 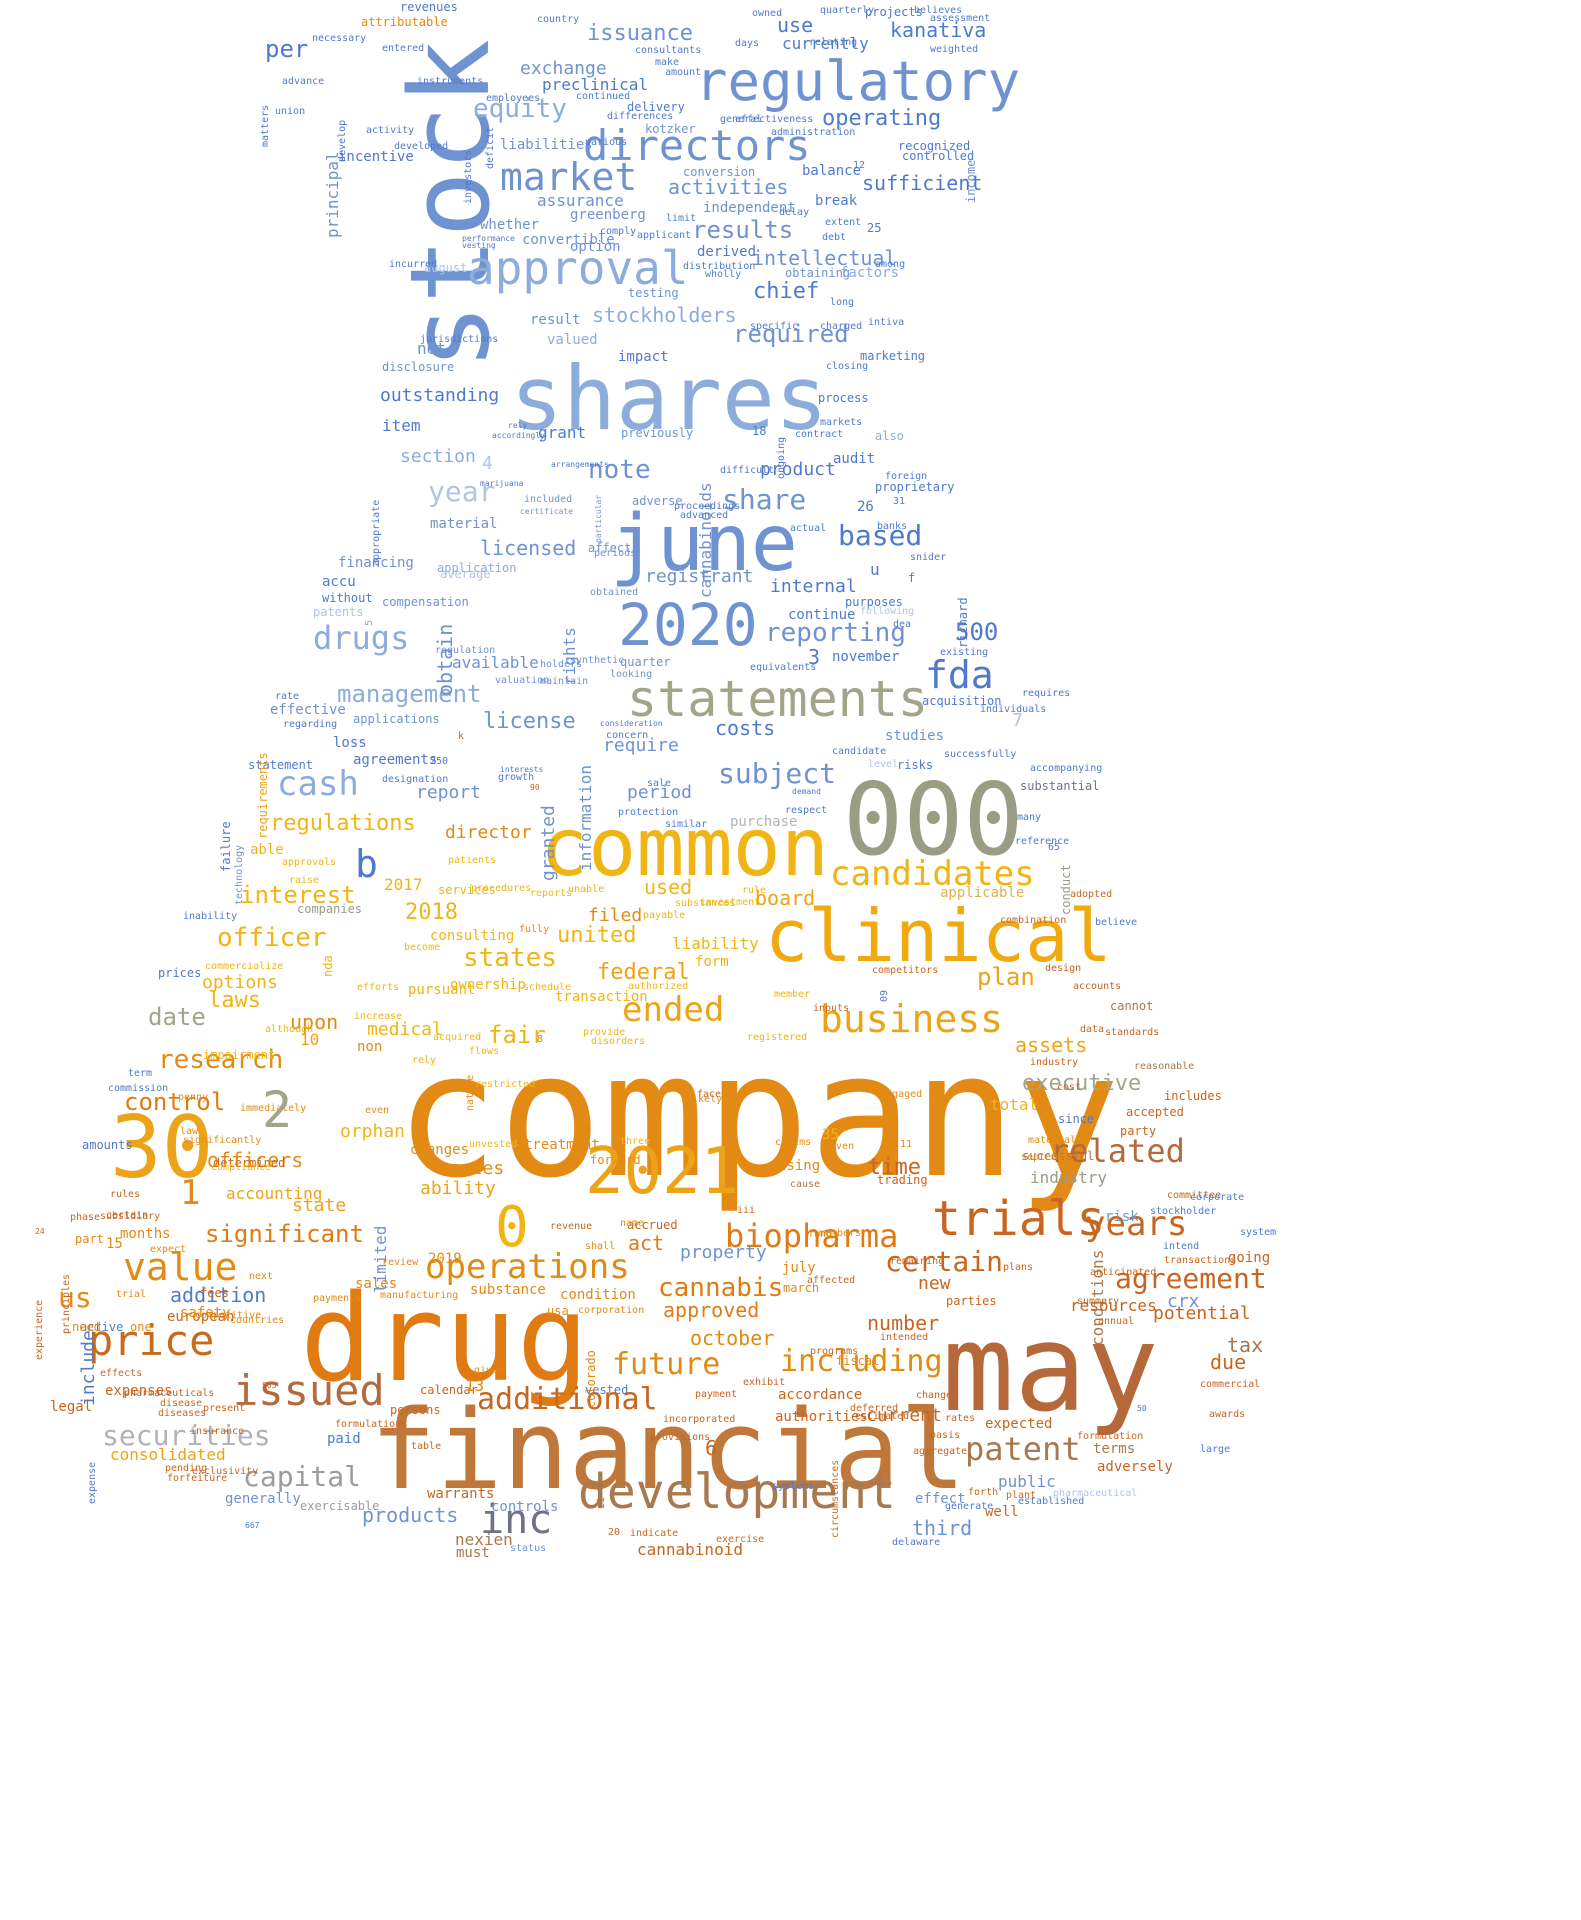 I want to click on cloud-word: delay, so click(x=794, y=212).